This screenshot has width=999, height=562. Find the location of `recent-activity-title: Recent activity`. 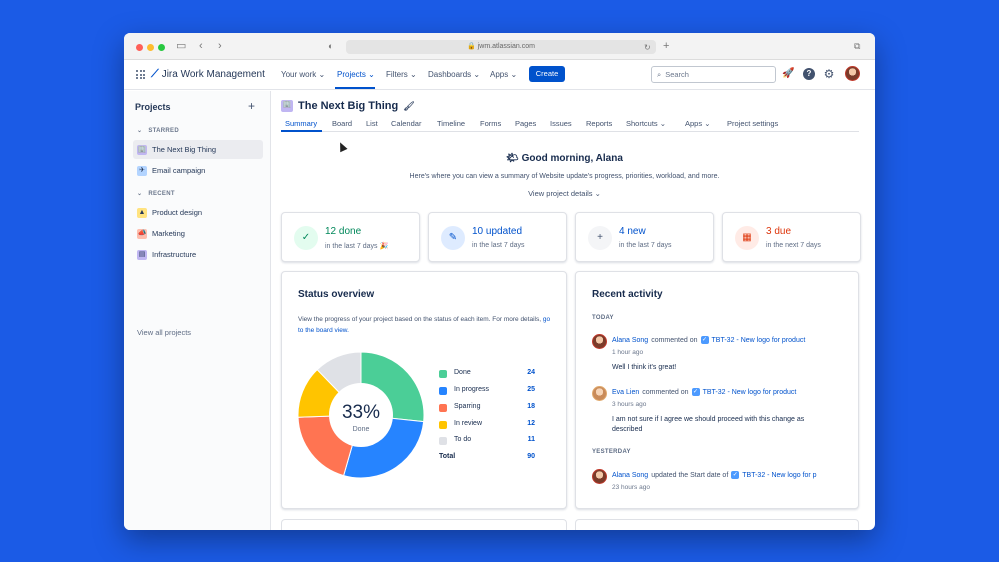

recent-activity-title: Recent activity is located at coordinates (627, 294).